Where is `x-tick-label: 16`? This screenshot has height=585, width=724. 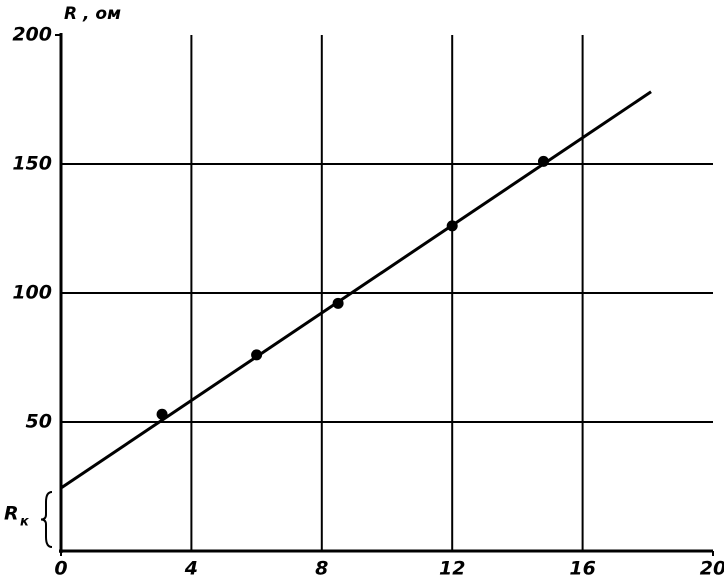 x-tick-label: 16 is located at coordinates (582, 569).